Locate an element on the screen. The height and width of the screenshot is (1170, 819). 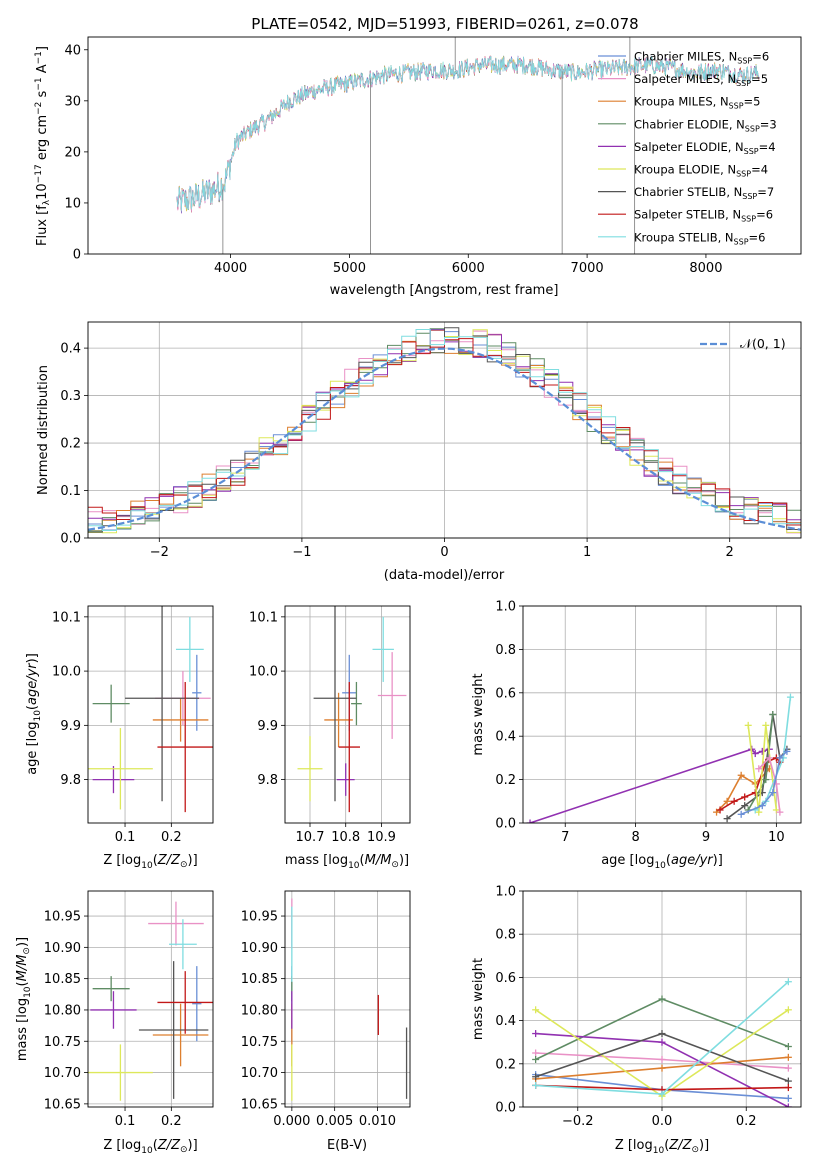
y-tick-label: 0.3 is located at coordinates (70, 396).